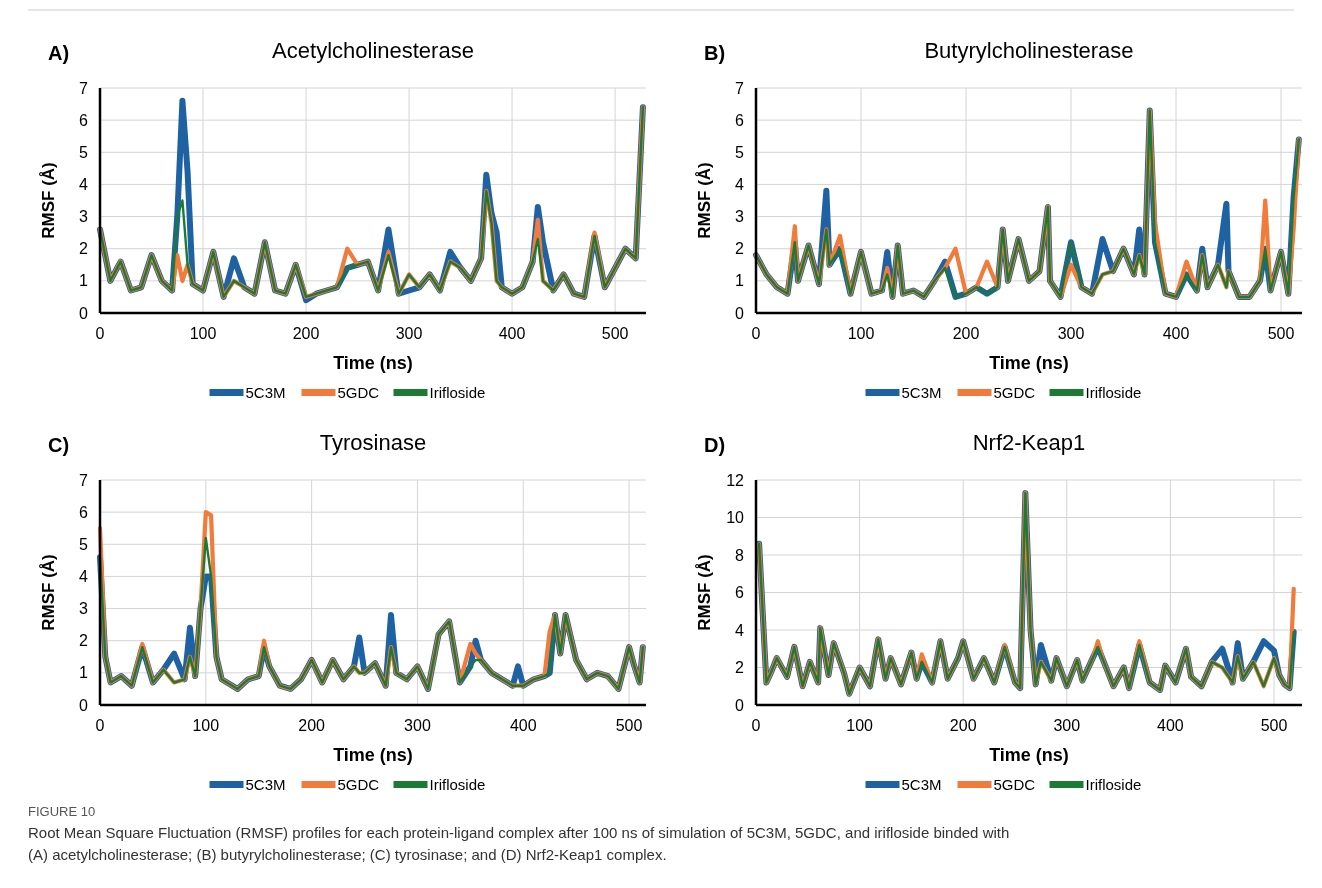  Describe the element at coordinates (347, 854) in the screenshot. I see `text: (A) acetylcholinesterase; (B) butyrylcholinesterase; (C) tyrosinase; and (D) Nrf2-Keap1 complex.` at that location.